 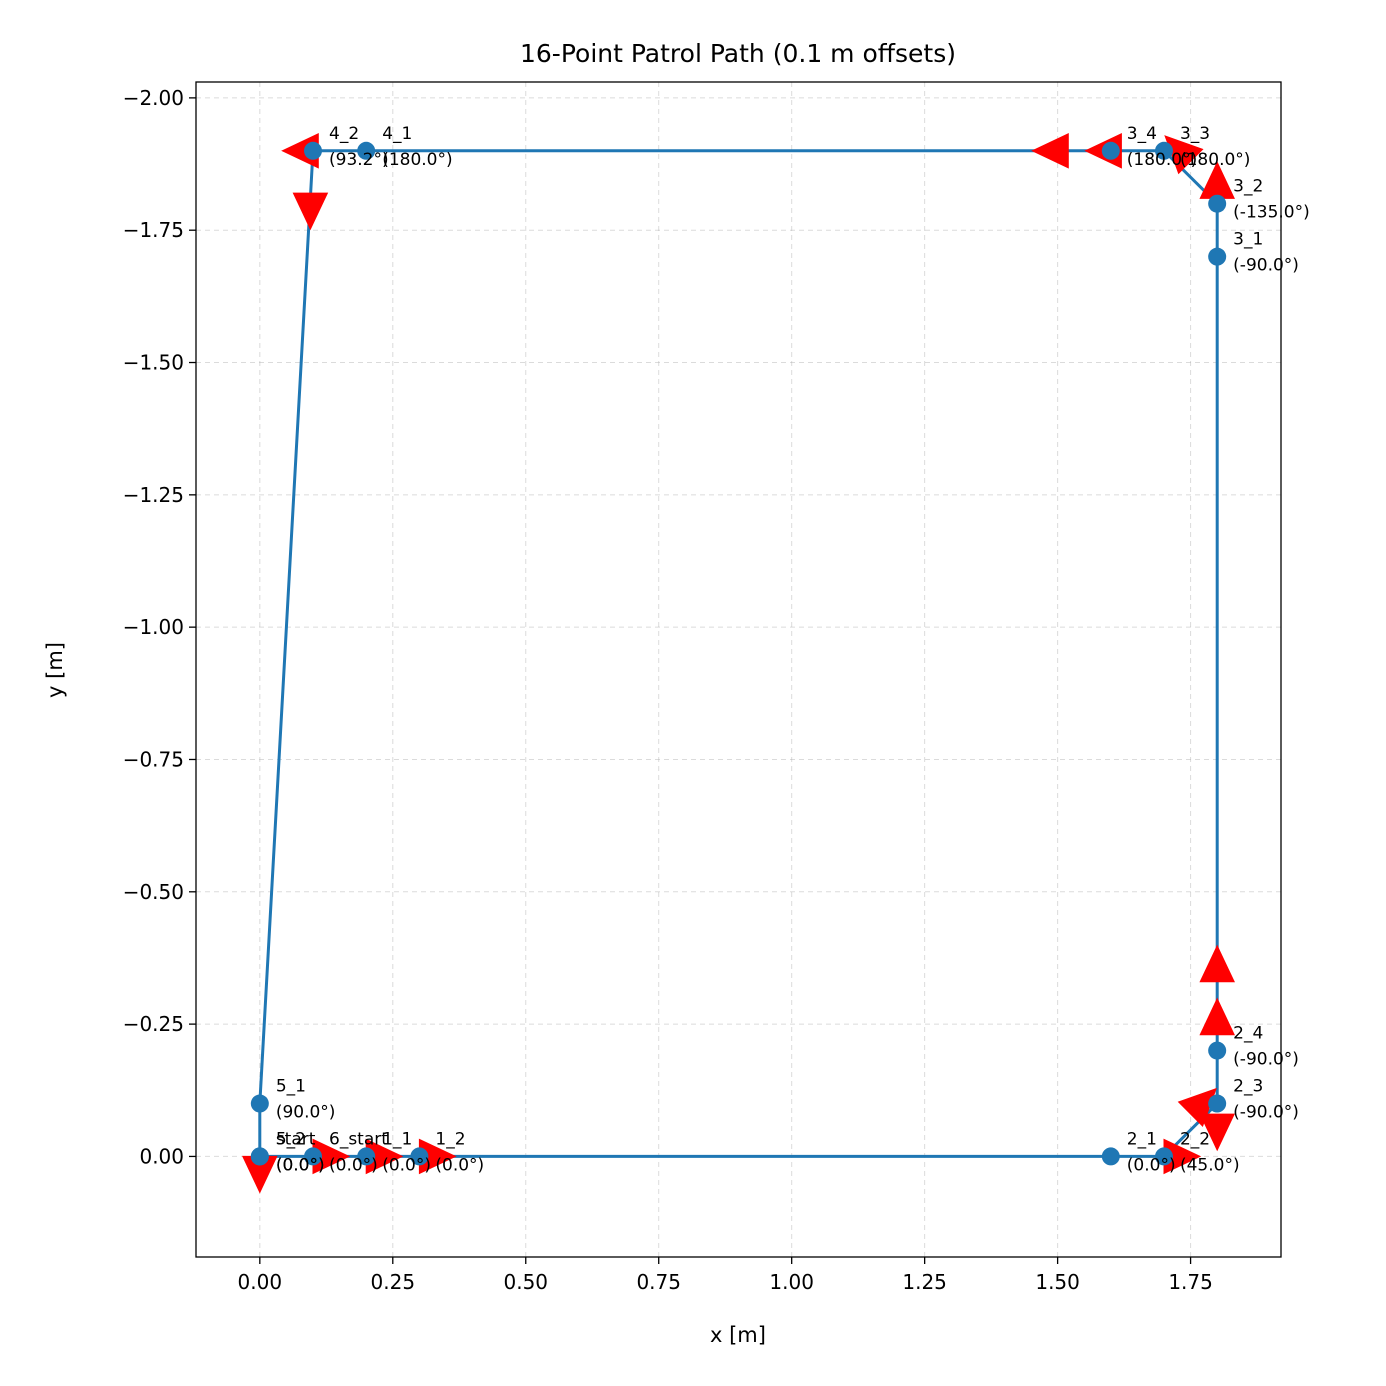 What do you see at coordinates (1248, 1034) in the screenshot?
I see `waypoint-name-label: 2_4` at bounding box center [1248, 1034].